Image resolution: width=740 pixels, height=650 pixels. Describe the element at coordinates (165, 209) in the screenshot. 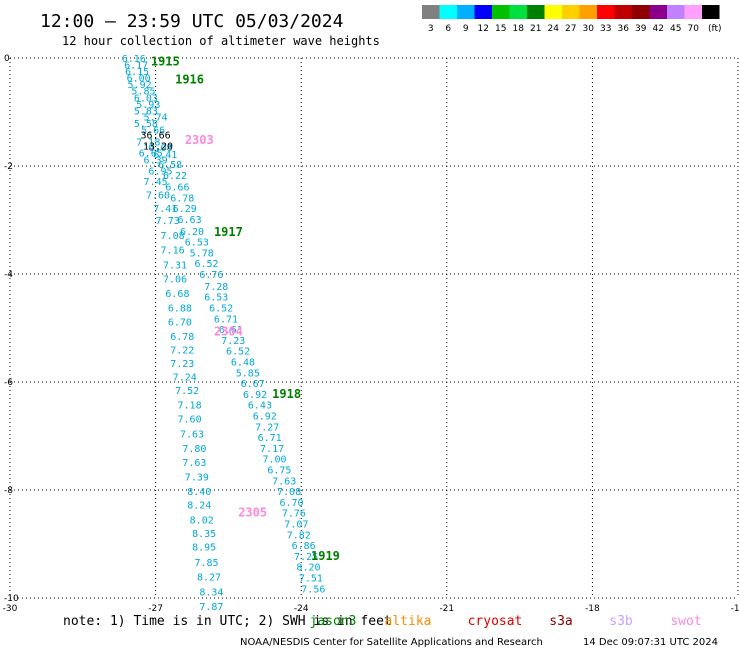

I see `wave-height-label: 7.41` at that location.